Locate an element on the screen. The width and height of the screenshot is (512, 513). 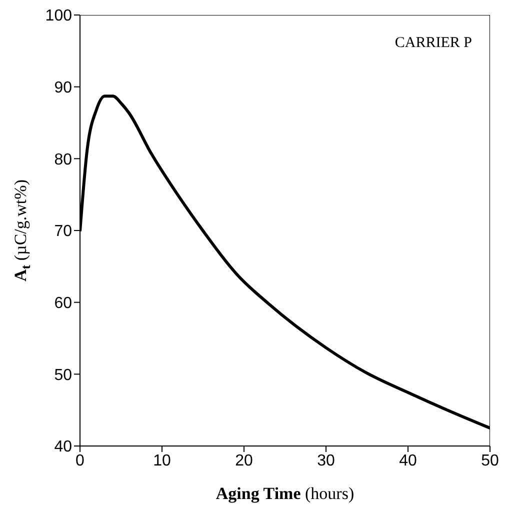
x-tick-label: 30 is located at coordinates (326, 461).